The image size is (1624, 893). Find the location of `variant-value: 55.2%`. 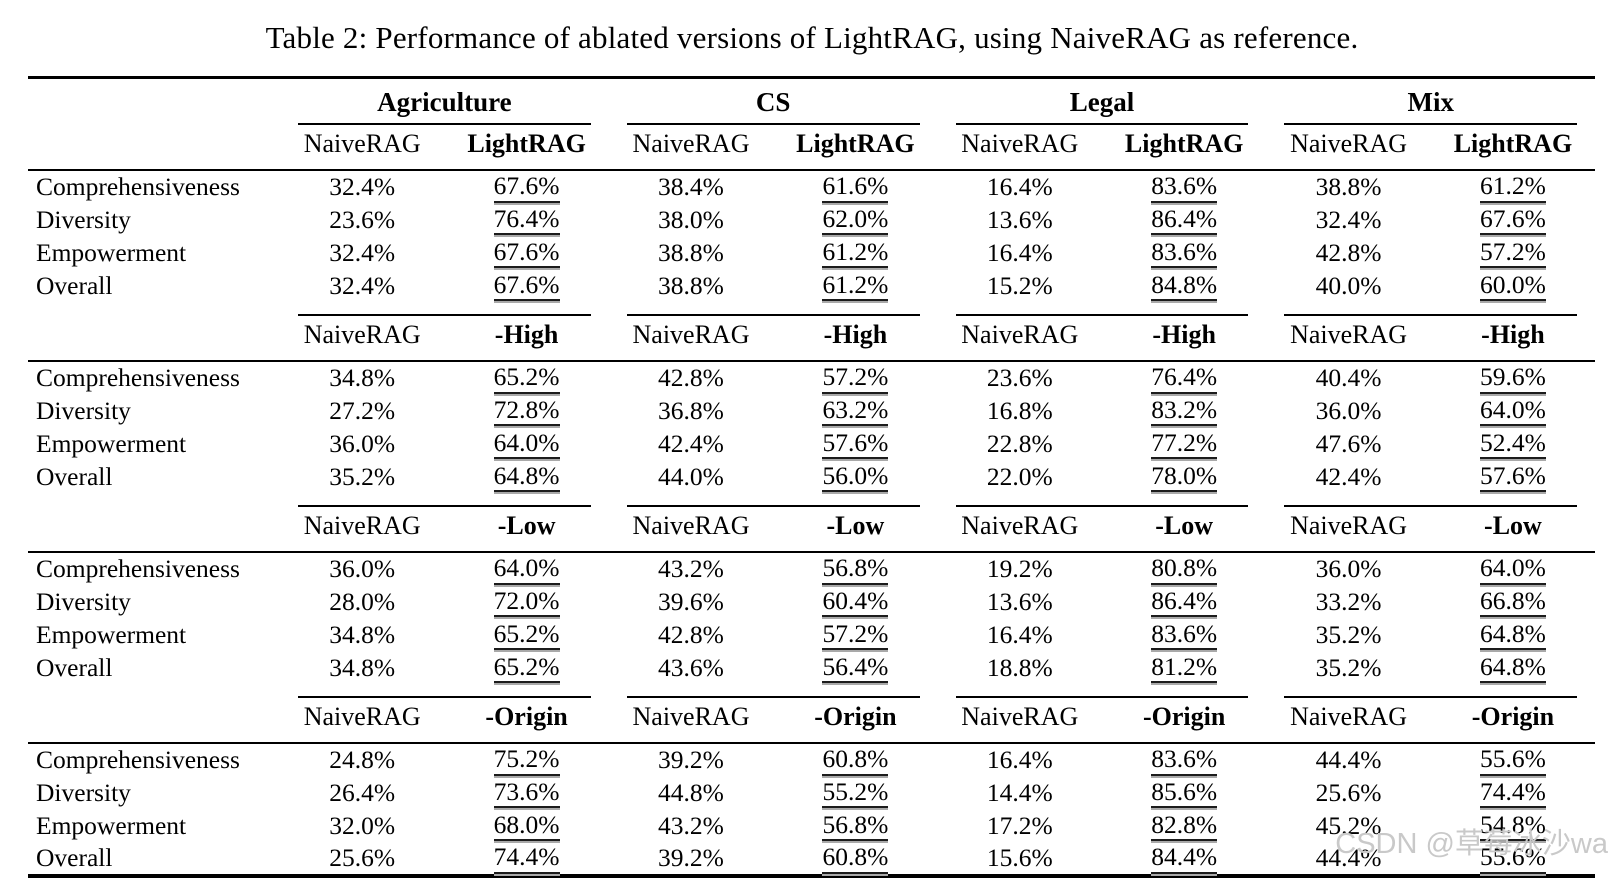

variant-value: 55.2% is located at coordinates (855, 792).